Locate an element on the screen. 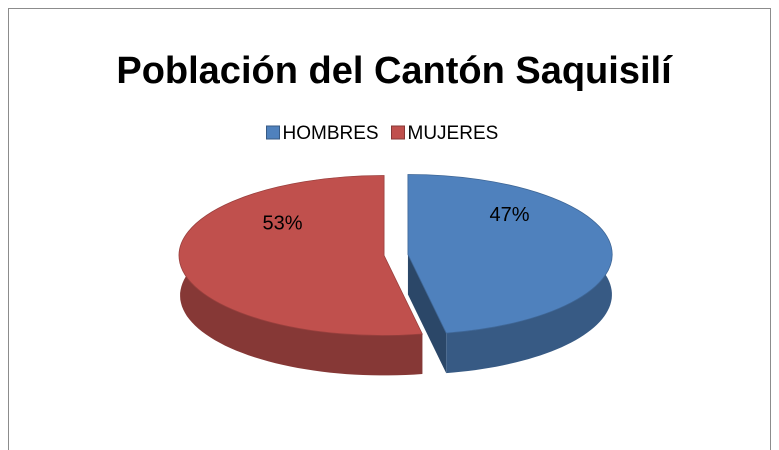 The width and height of the screenshot is (779, 450). data-label: 53% is located at coordinates (282, 223).